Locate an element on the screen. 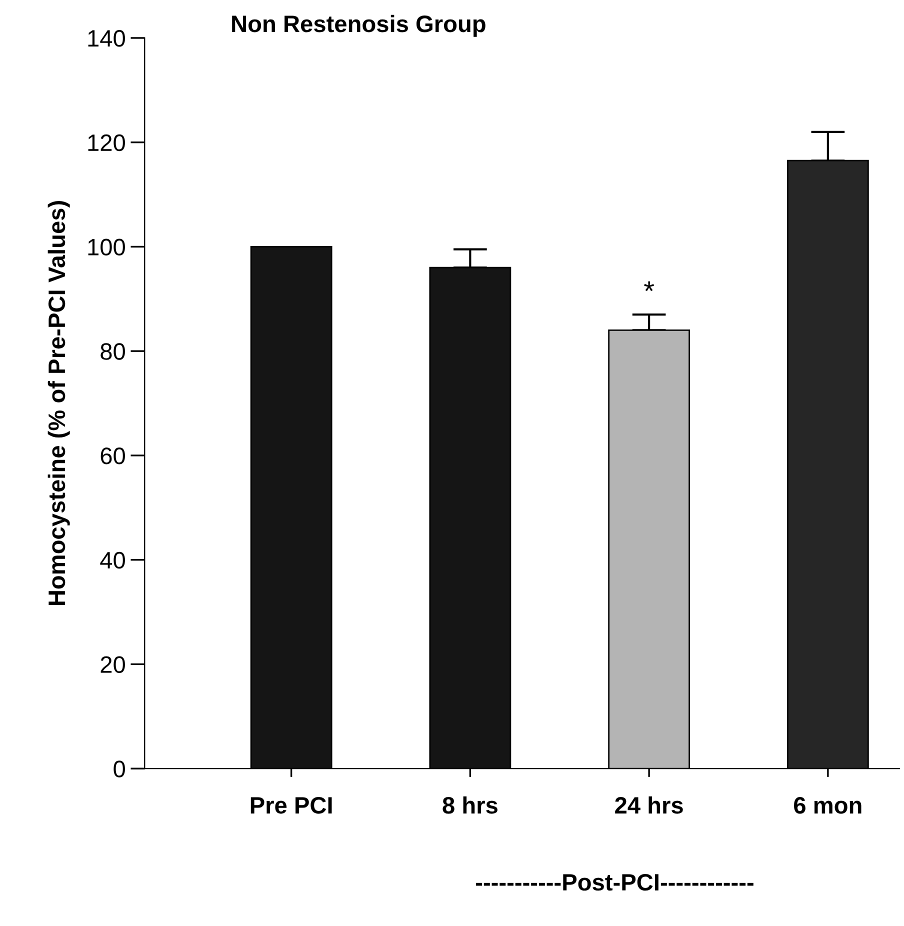 This screenshot has width=904, height=926. y-tick-label: 60 is located at coordinates (112, 456).